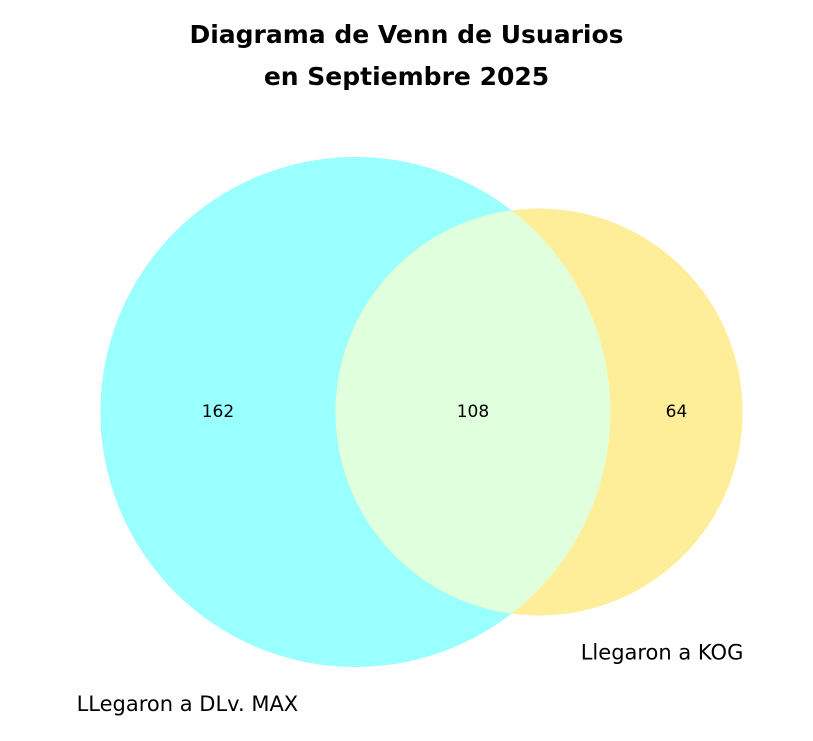 The image size is (813, 741). Describe the element at coordinates (218, 412) in the screenshot. I see `subset-label: 162` at that location.